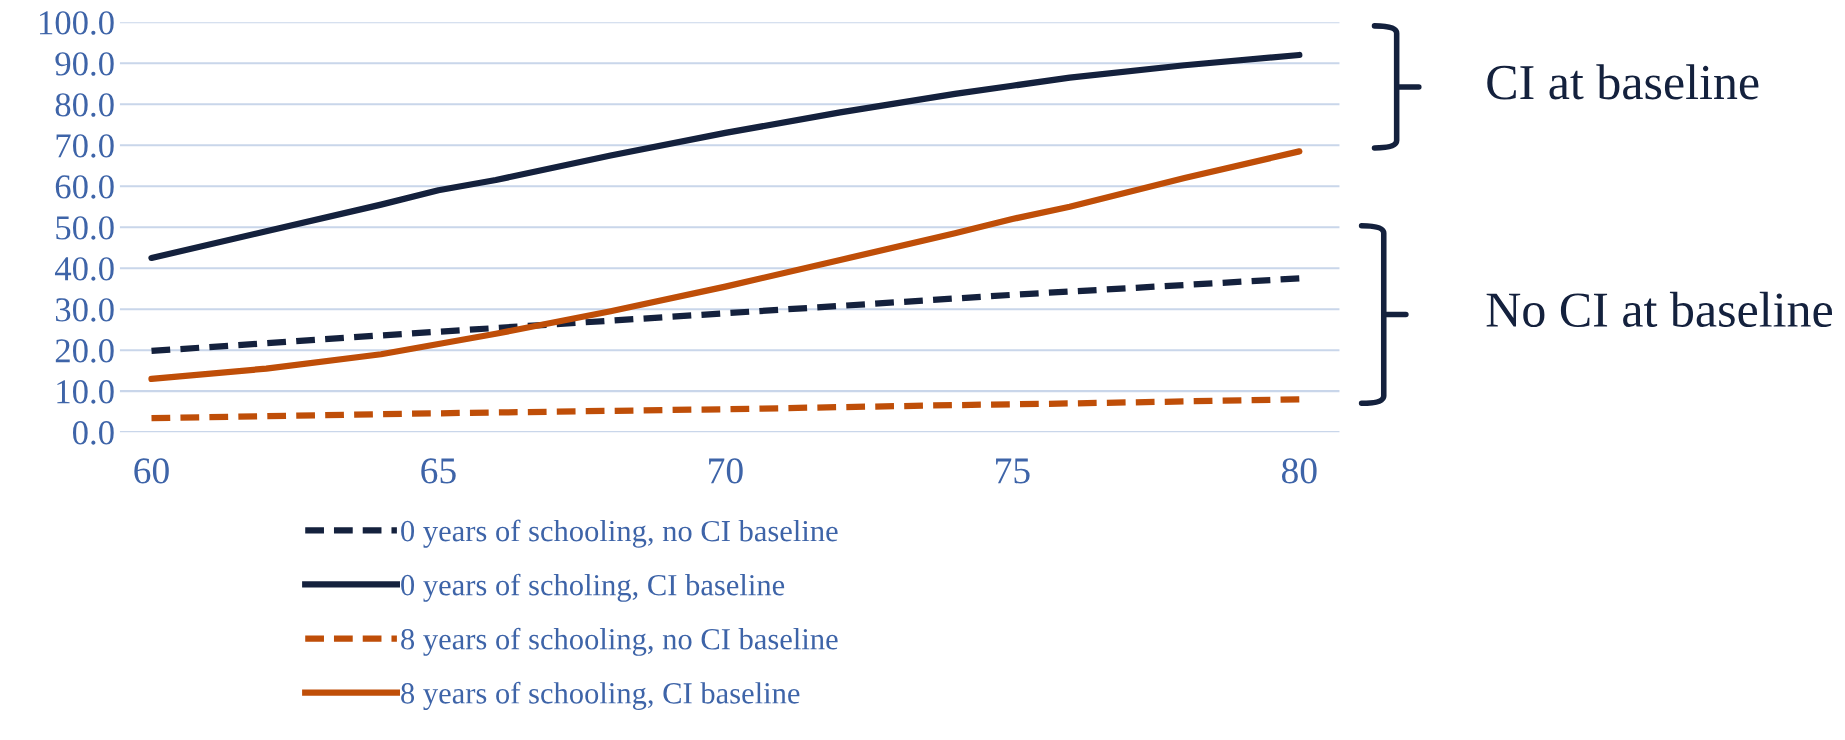  Describe the element at coordinates (1299, 471) in the screenshot. I see `x-tick-label: 80` at that location.